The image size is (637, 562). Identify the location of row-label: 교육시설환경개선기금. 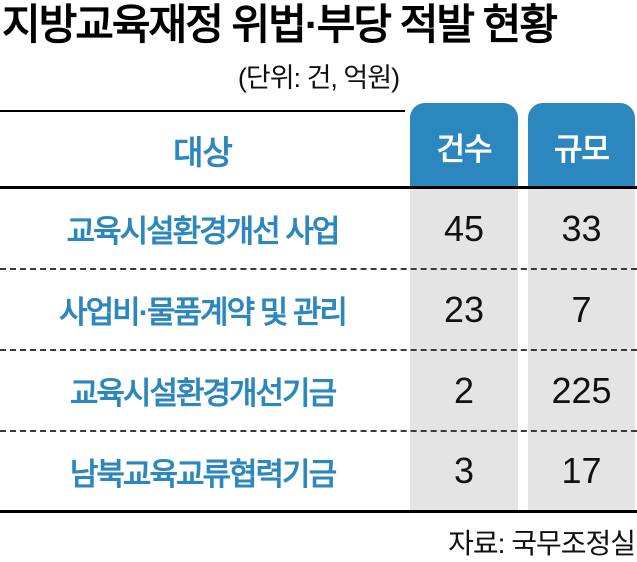
(203, 393).